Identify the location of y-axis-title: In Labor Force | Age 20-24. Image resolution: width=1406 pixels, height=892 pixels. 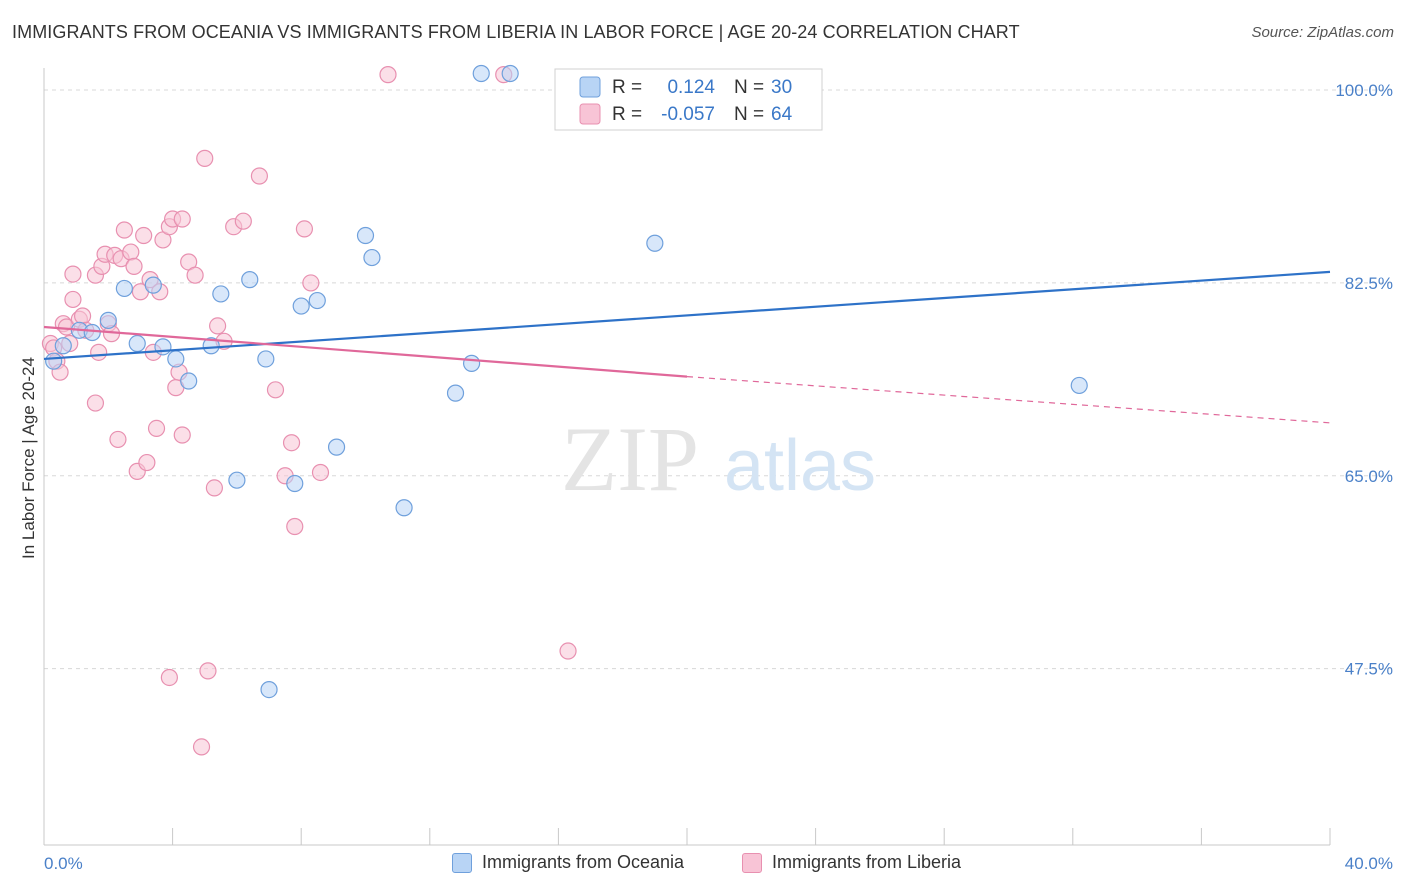
(28, 458).